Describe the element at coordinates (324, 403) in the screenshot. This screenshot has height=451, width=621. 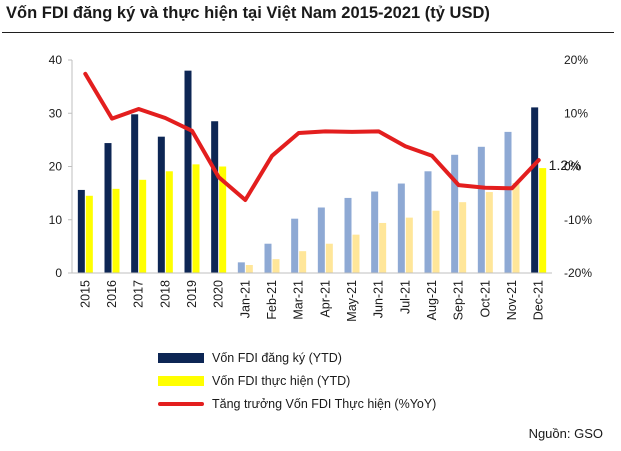
I see `legend-label-growth: Tăng trưởng Vốn FDI Thực hiện (%YoY)` at that location.